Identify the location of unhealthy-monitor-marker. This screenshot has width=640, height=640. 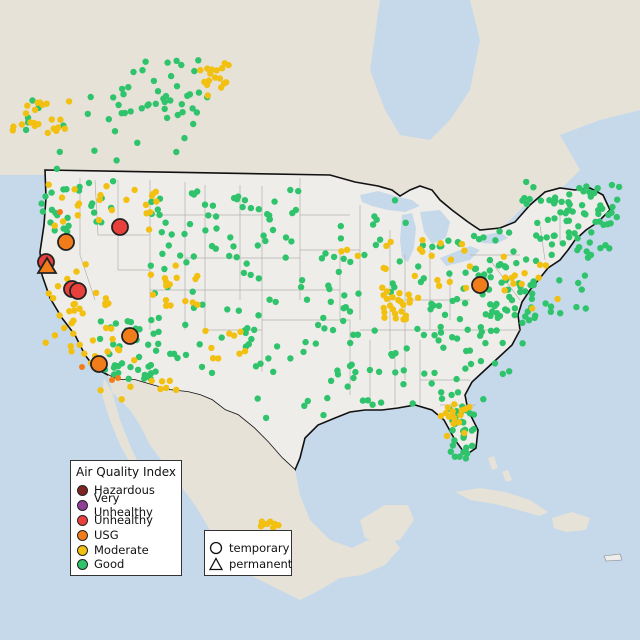
(78, 291).